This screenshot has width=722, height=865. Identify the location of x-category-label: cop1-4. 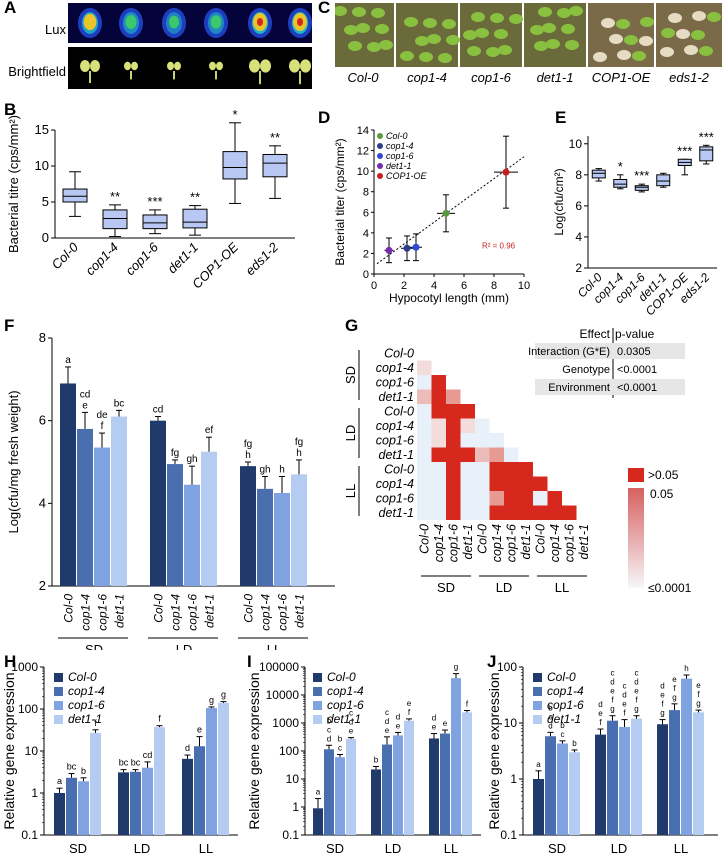
(101, 259).